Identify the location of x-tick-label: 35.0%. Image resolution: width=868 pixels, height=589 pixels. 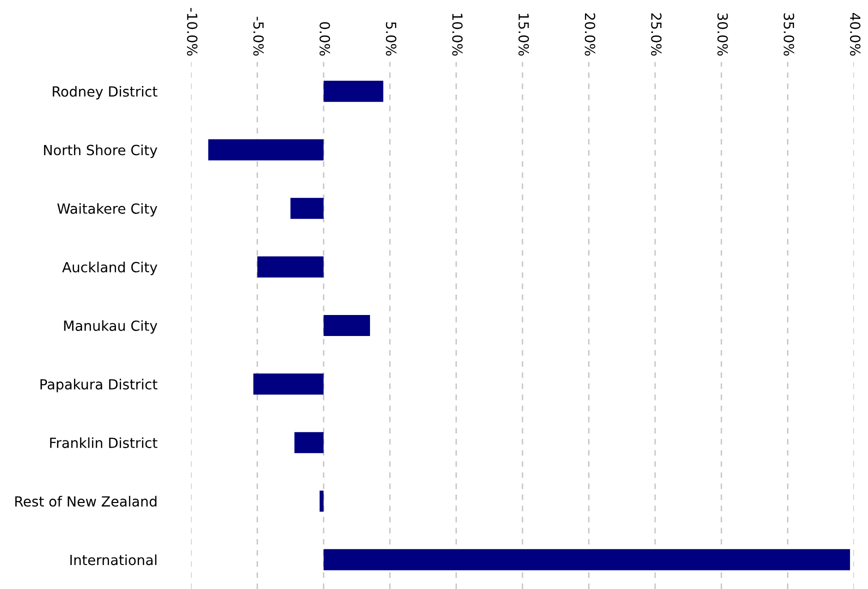
(789, 34).